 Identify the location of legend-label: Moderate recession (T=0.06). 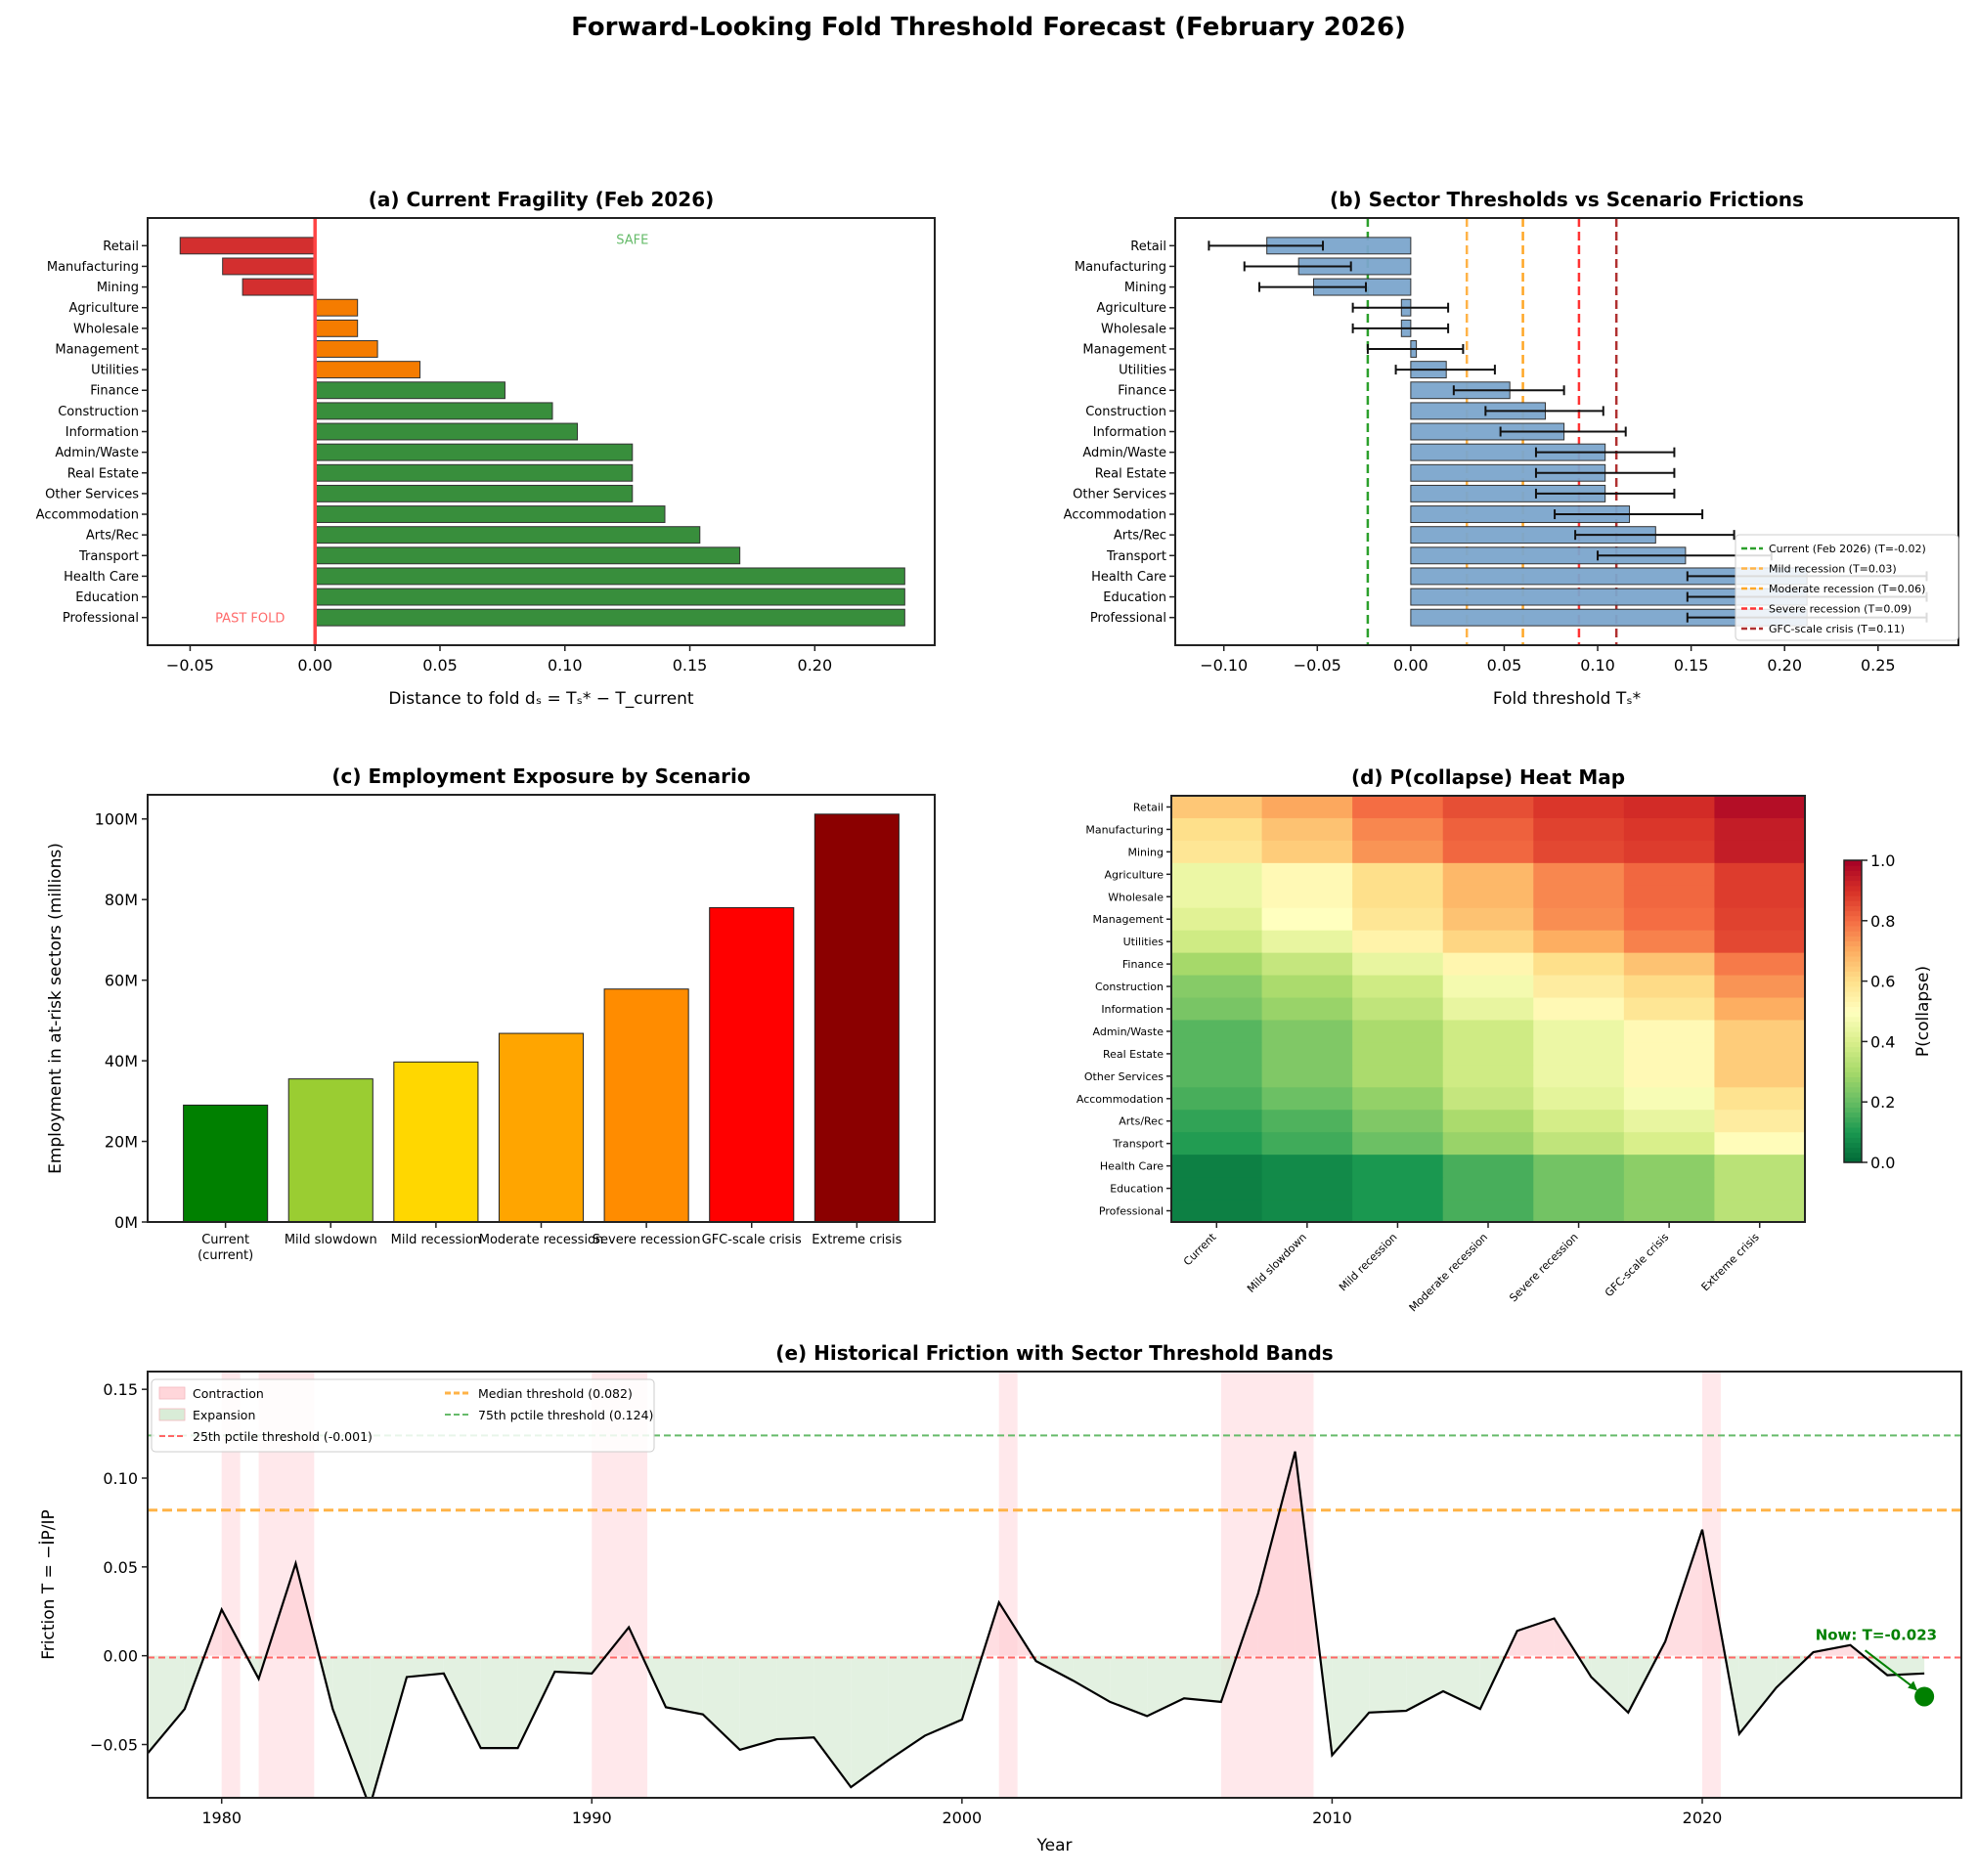
(1847, 589).